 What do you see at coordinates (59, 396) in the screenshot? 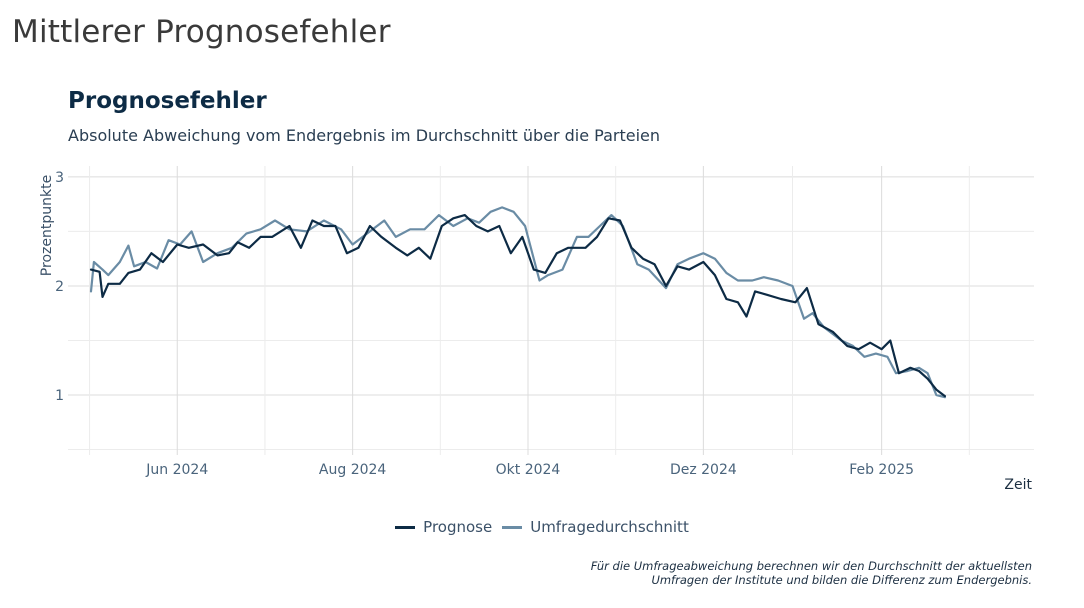
I see `y-tick-label: 1` at bounding box center [59, 396].